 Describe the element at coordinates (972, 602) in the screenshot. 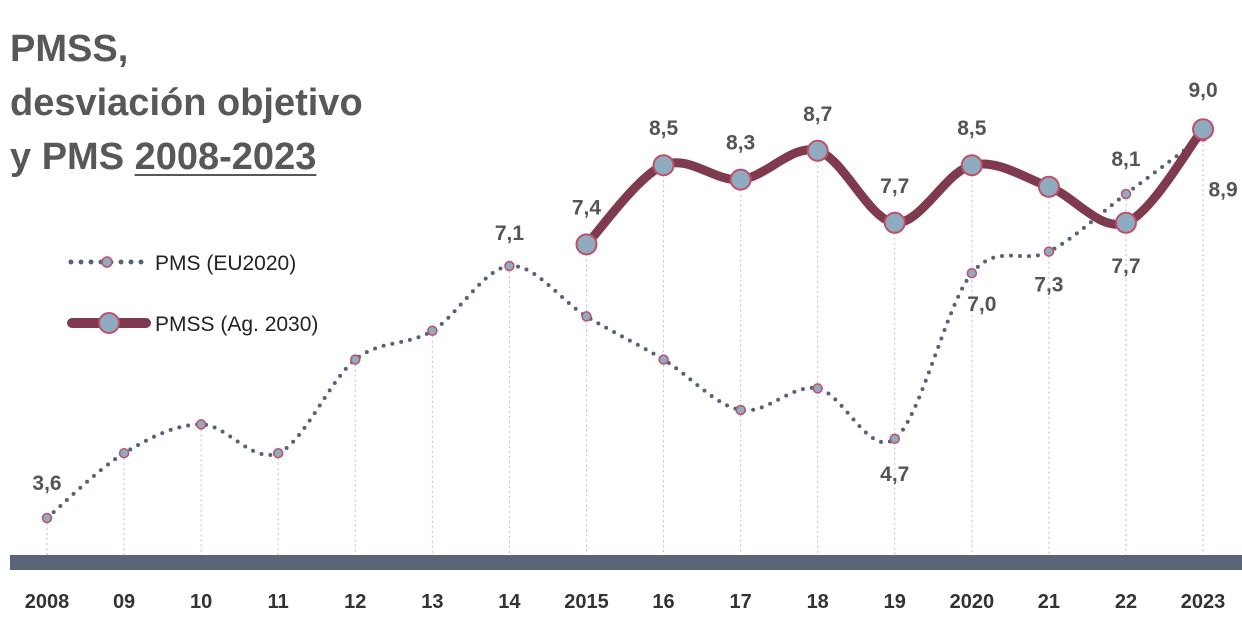

I see `x-tick-label: 2020` at that location.